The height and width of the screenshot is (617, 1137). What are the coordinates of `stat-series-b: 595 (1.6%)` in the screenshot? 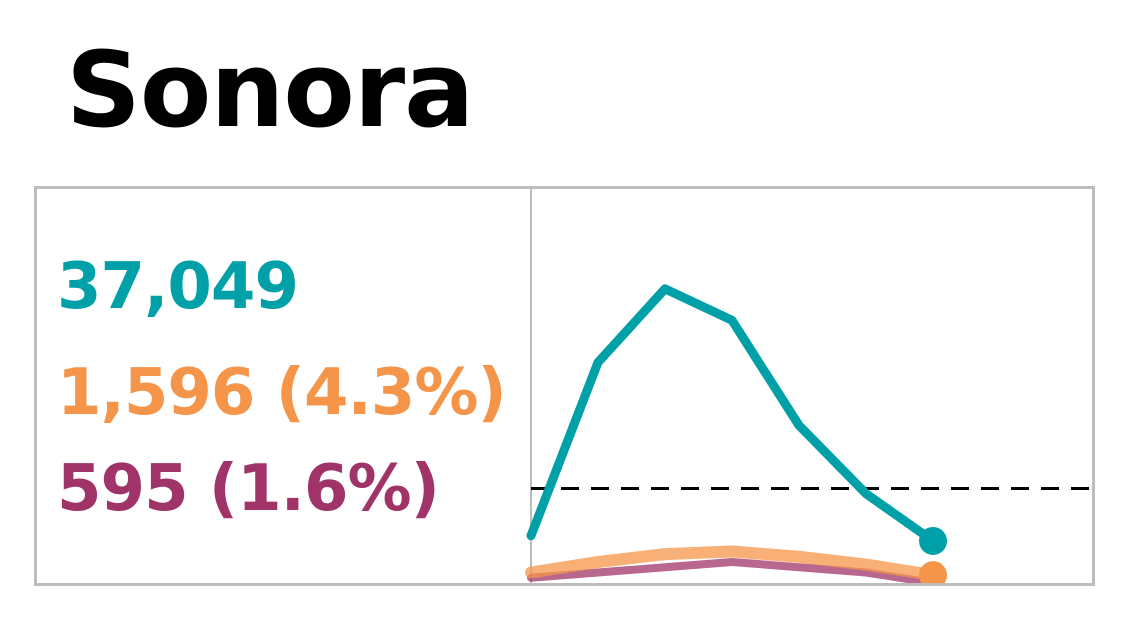 It's located at (248, 489).